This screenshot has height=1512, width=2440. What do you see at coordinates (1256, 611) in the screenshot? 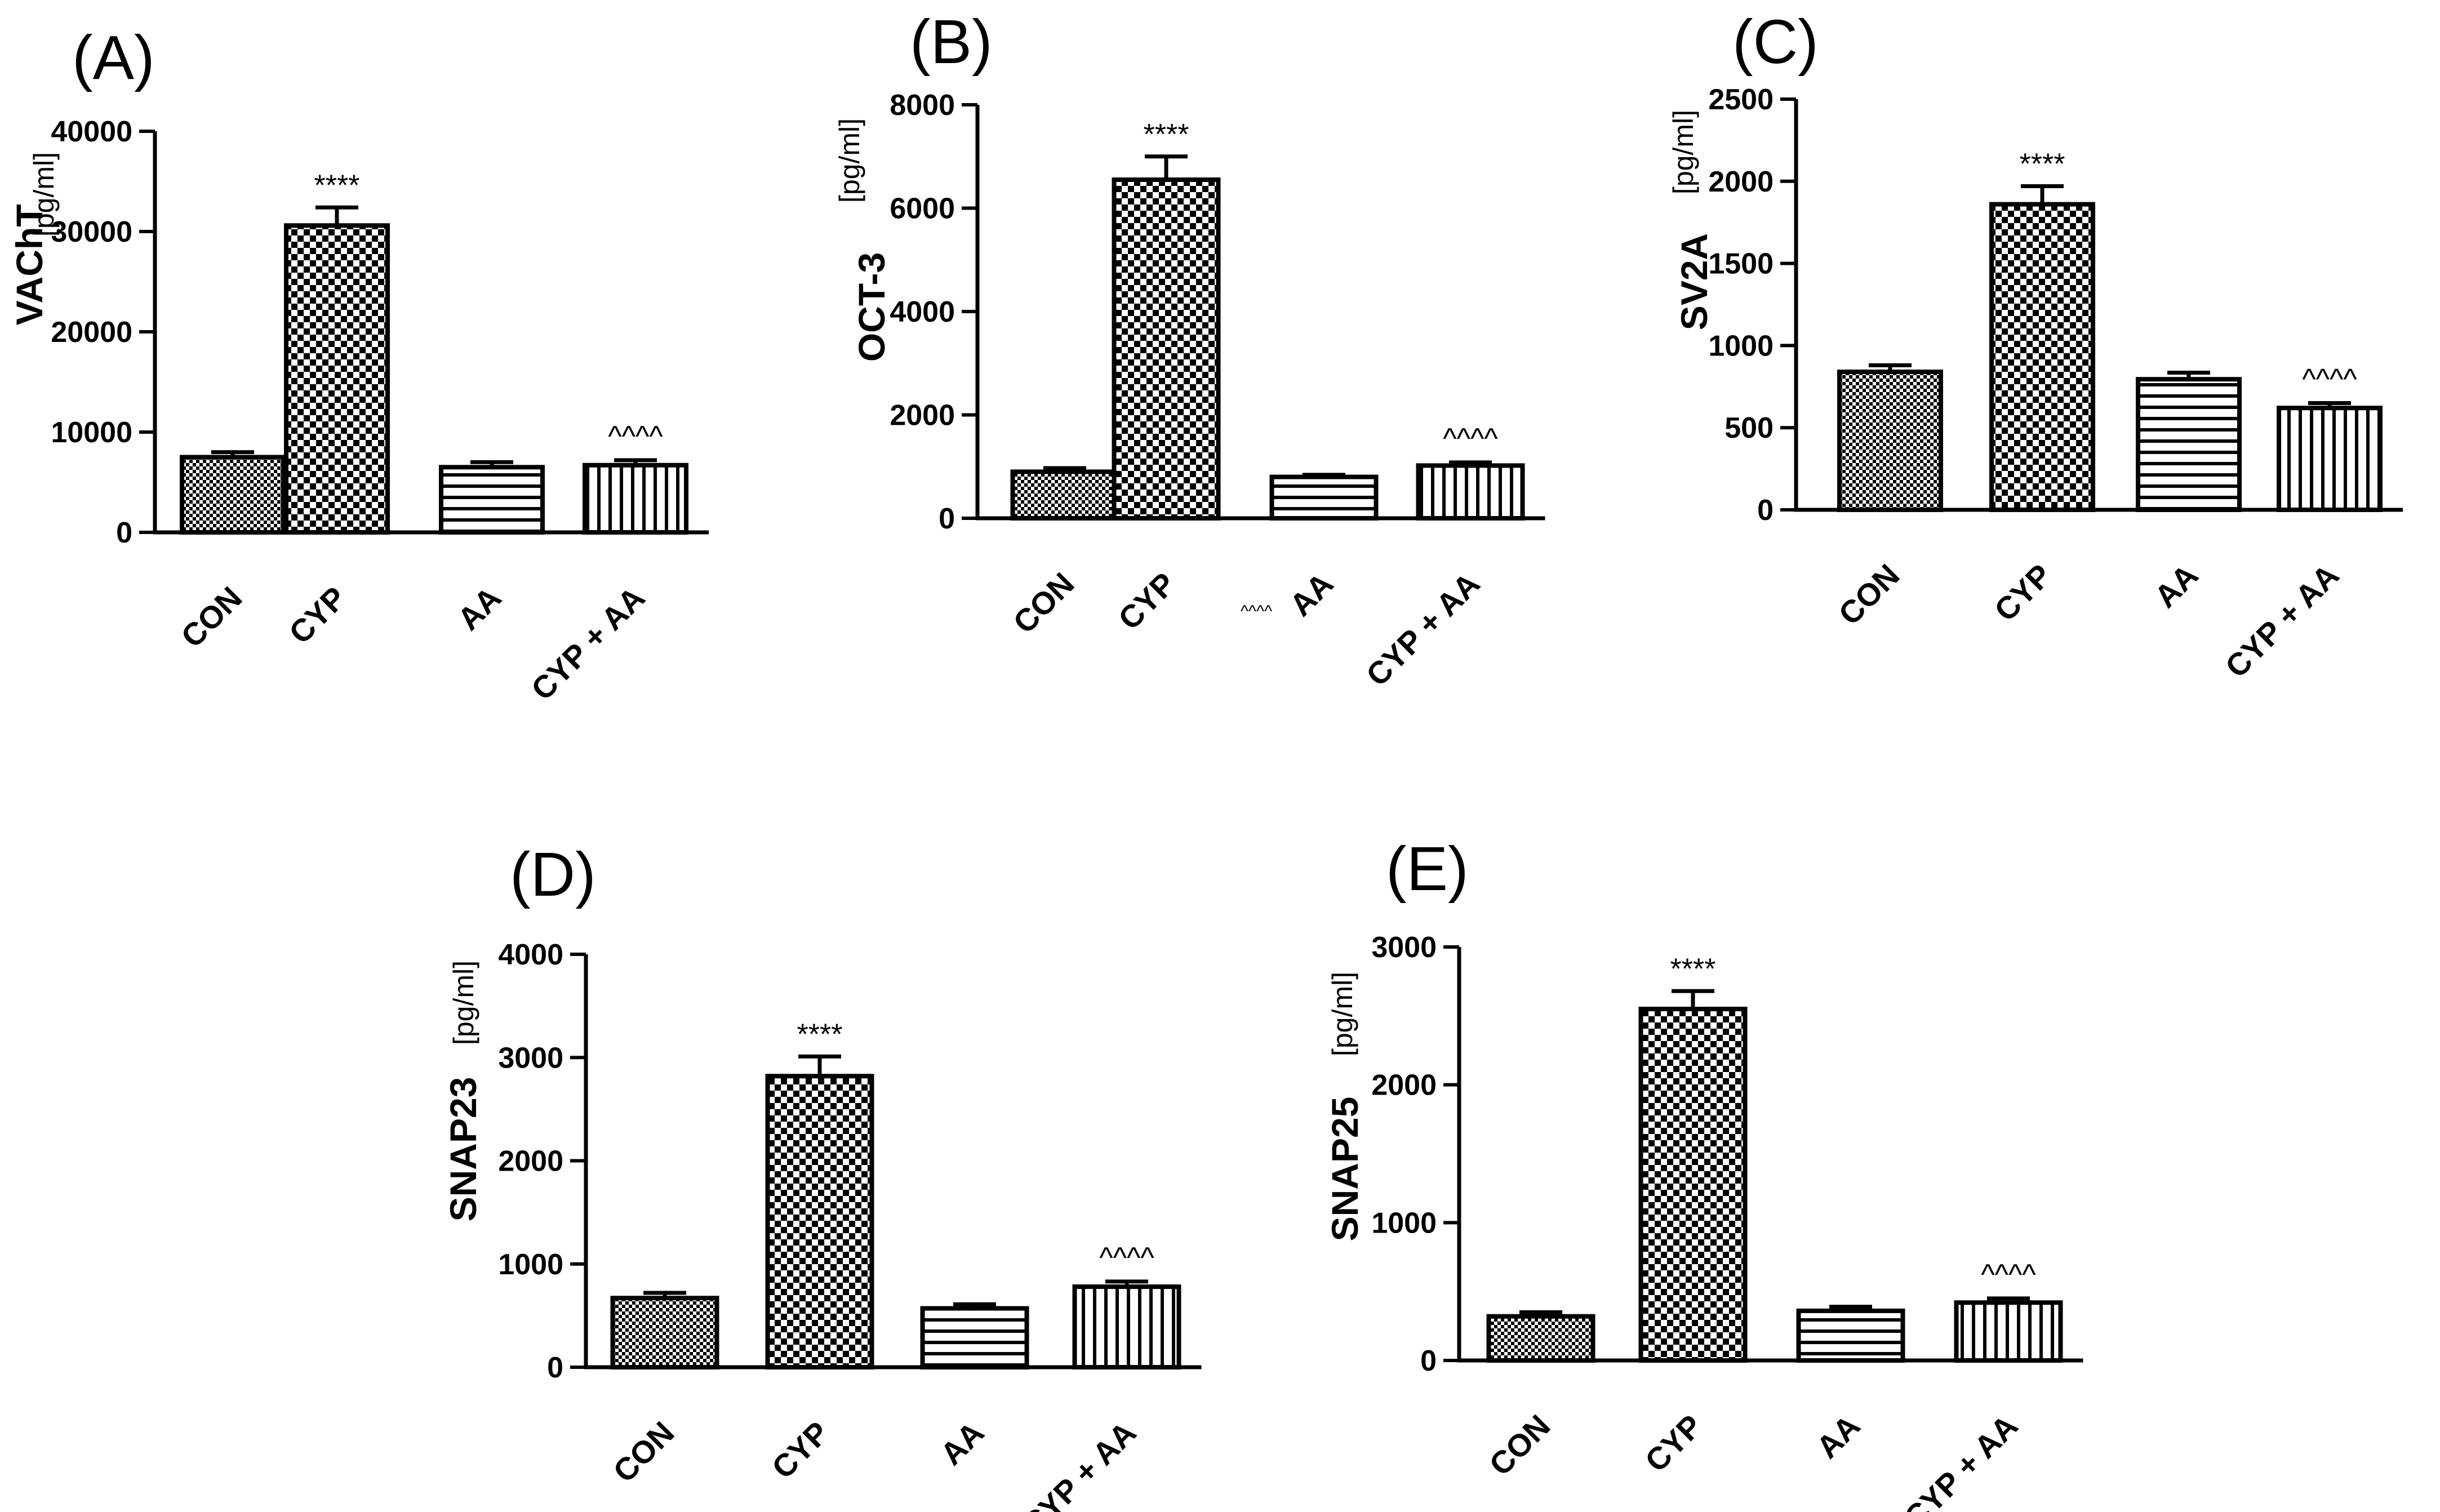
I see `extra-annotation: ^^^^` at bounding box center [1256, 611].